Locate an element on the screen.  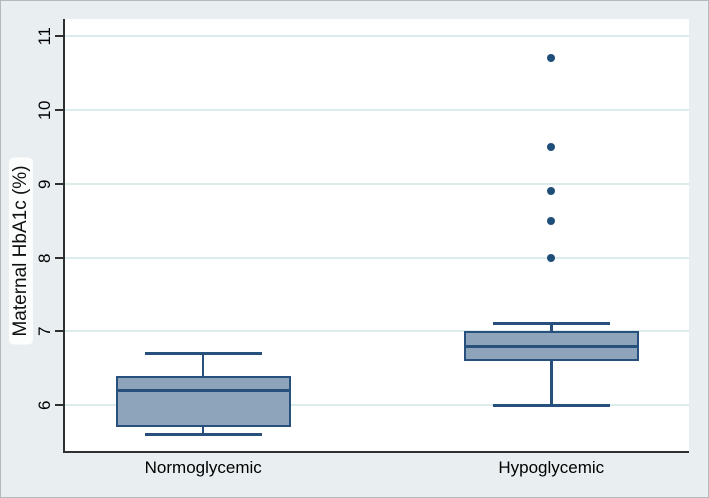
x-axis-line is located at coordinates (376, 452).